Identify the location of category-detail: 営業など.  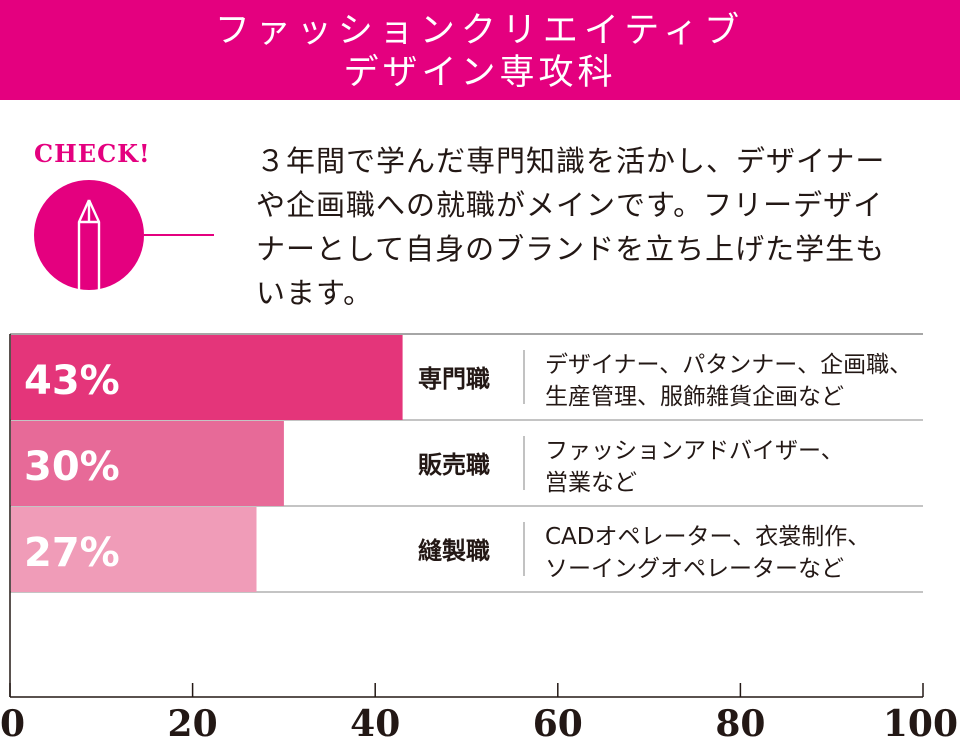
(591, 483).